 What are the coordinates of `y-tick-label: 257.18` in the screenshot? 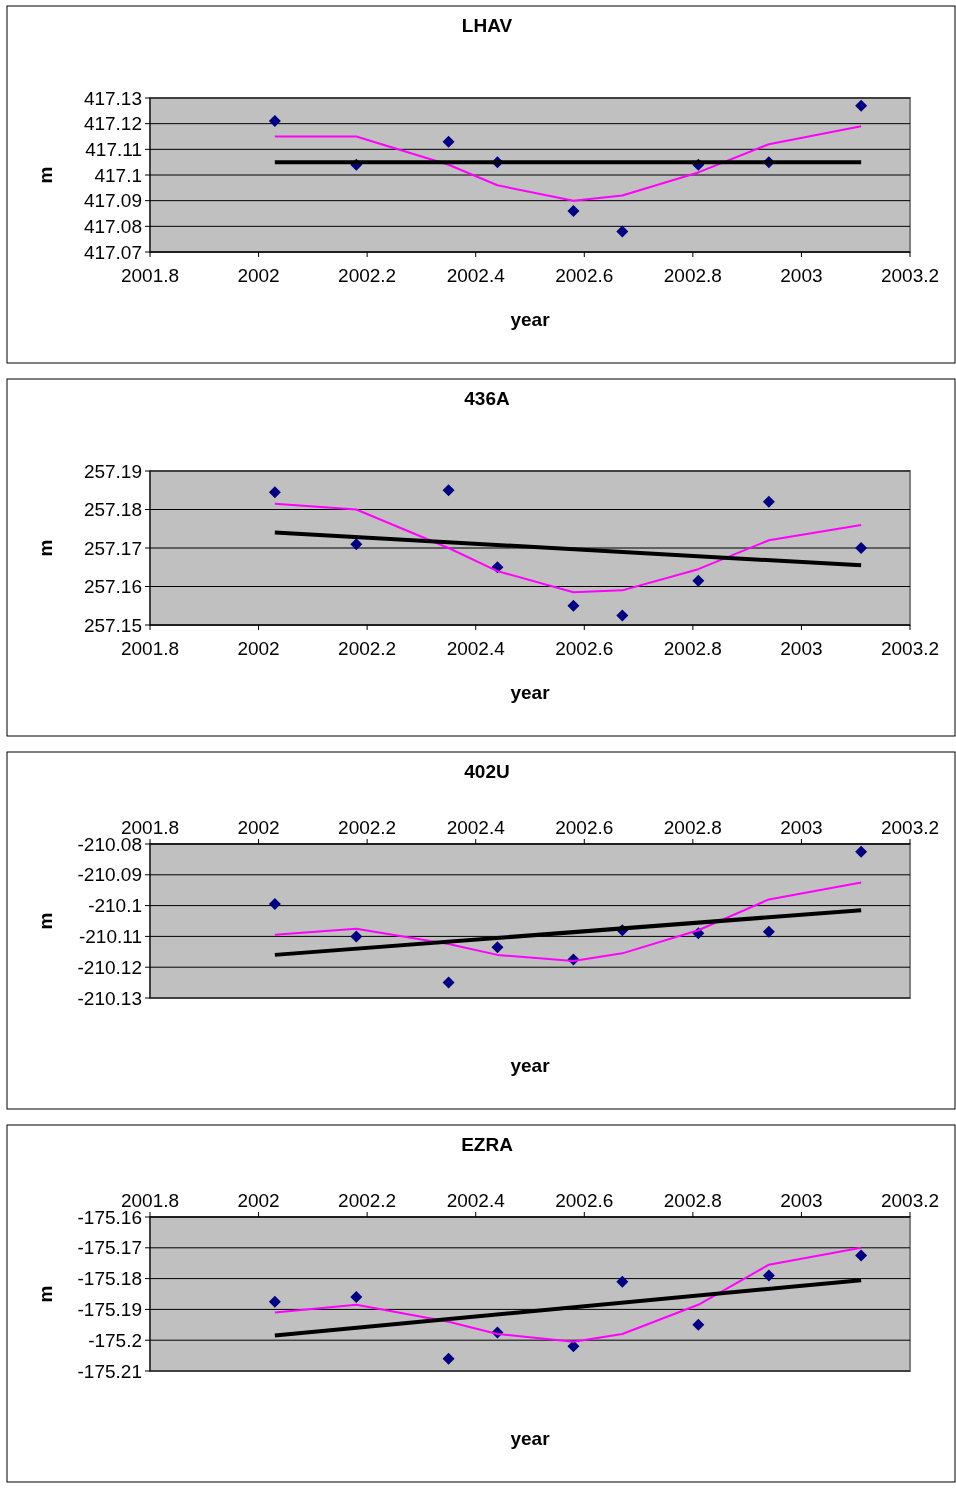 It's located at (112, 510).